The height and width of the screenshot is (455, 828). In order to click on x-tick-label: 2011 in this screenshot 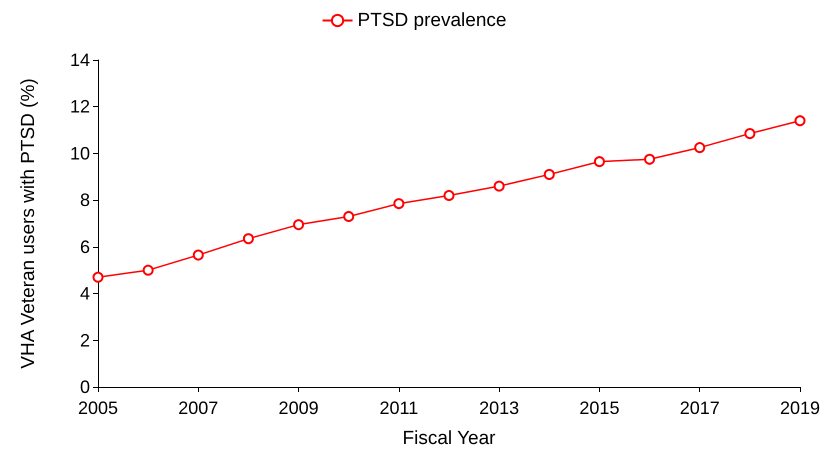, I will do `click(399, 408)`.